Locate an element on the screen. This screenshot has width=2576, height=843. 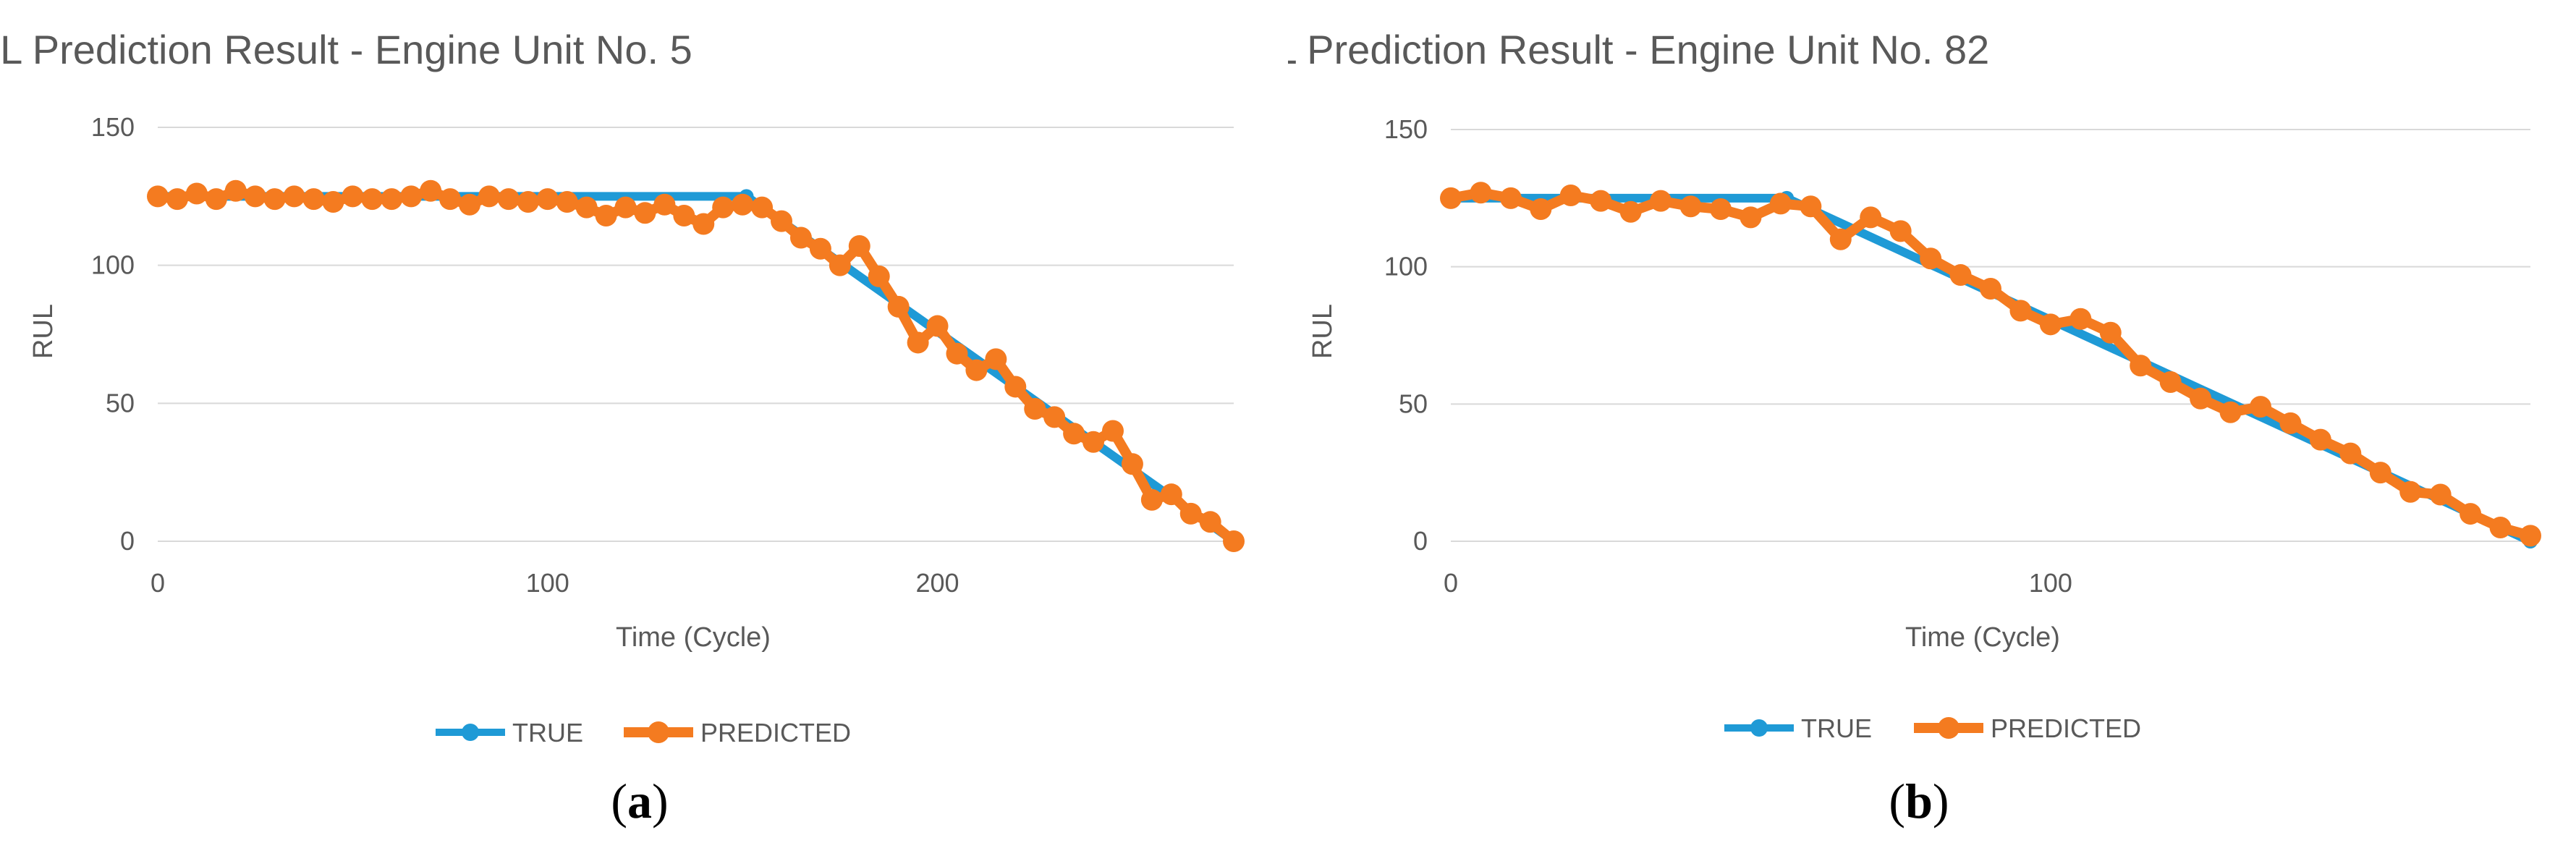
panel-caption-a: (a) is located at coordinates (639, 801).